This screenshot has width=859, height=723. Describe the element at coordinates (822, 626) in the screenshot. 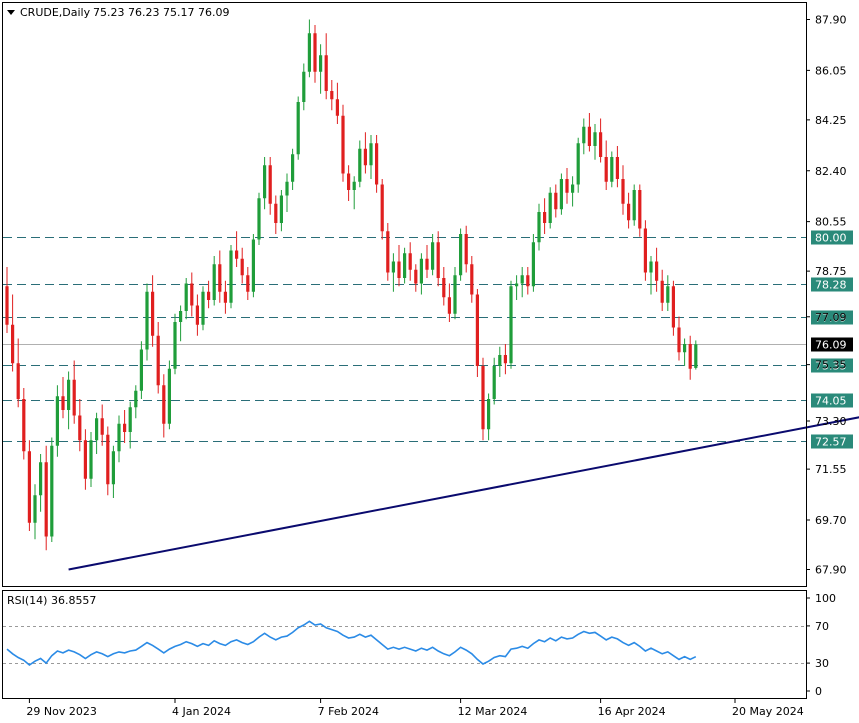

I see `rsi-tick-label: 70` at that location.